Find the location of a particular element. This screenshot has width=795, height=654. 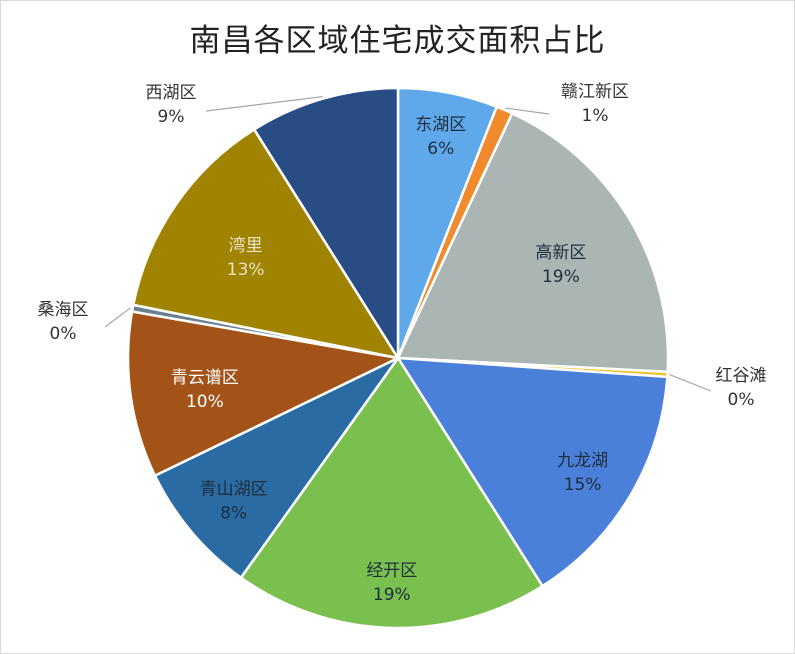

slice-percent-4: 15% is located at coordinates (583, 485).